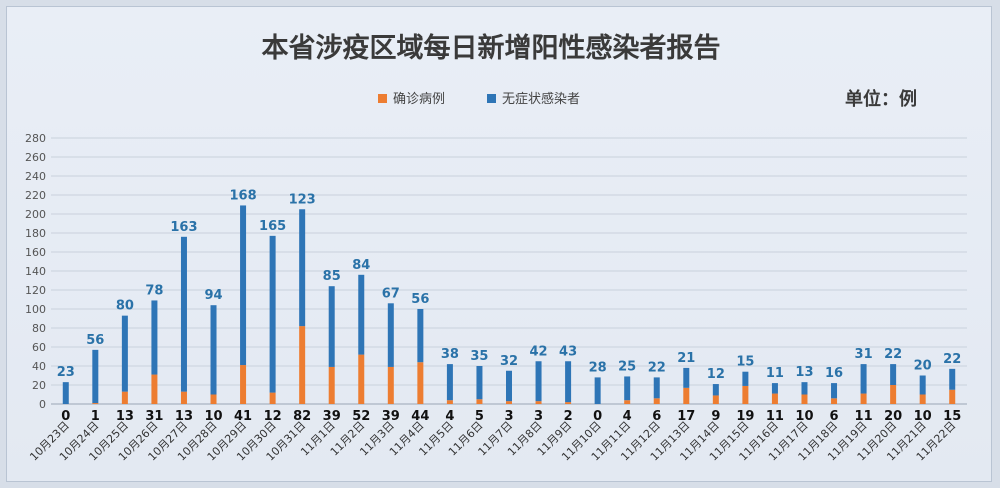  What do you see at coordinates (302, 416) in the screenshot?
I see `data-label-confirmed: 82` at bounding box center [302, 416].